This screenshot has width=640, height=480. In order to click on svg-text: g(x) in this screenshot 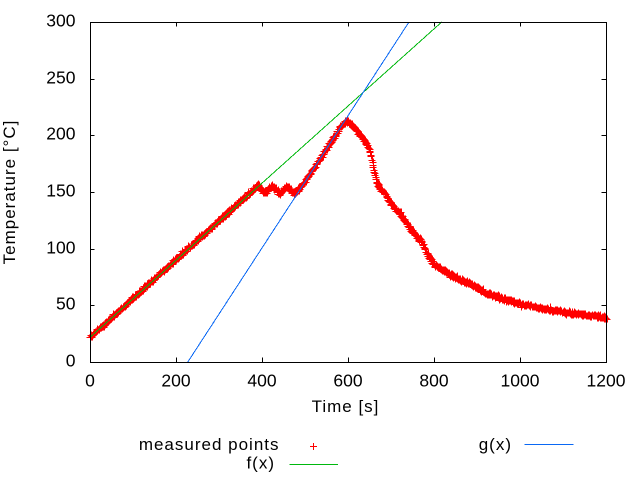, I will do `click(495, 444)`.